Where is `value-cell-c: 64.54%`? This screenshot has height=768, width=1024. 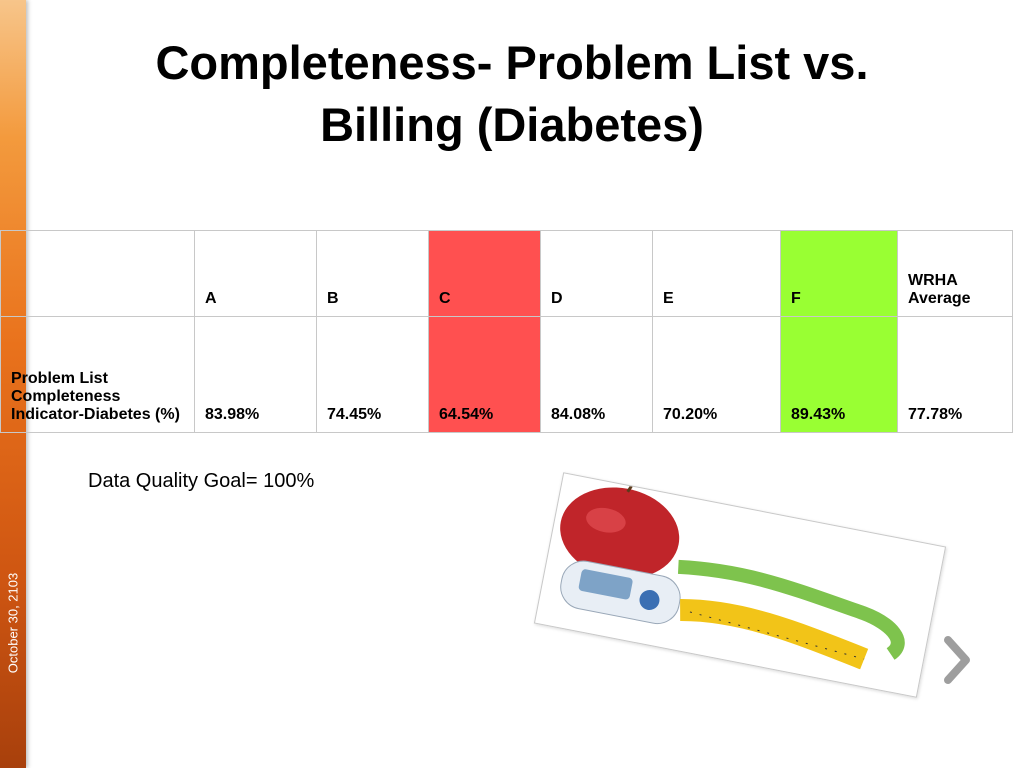
value-cell-c: 64.54% is located at coordinates (484, 374).